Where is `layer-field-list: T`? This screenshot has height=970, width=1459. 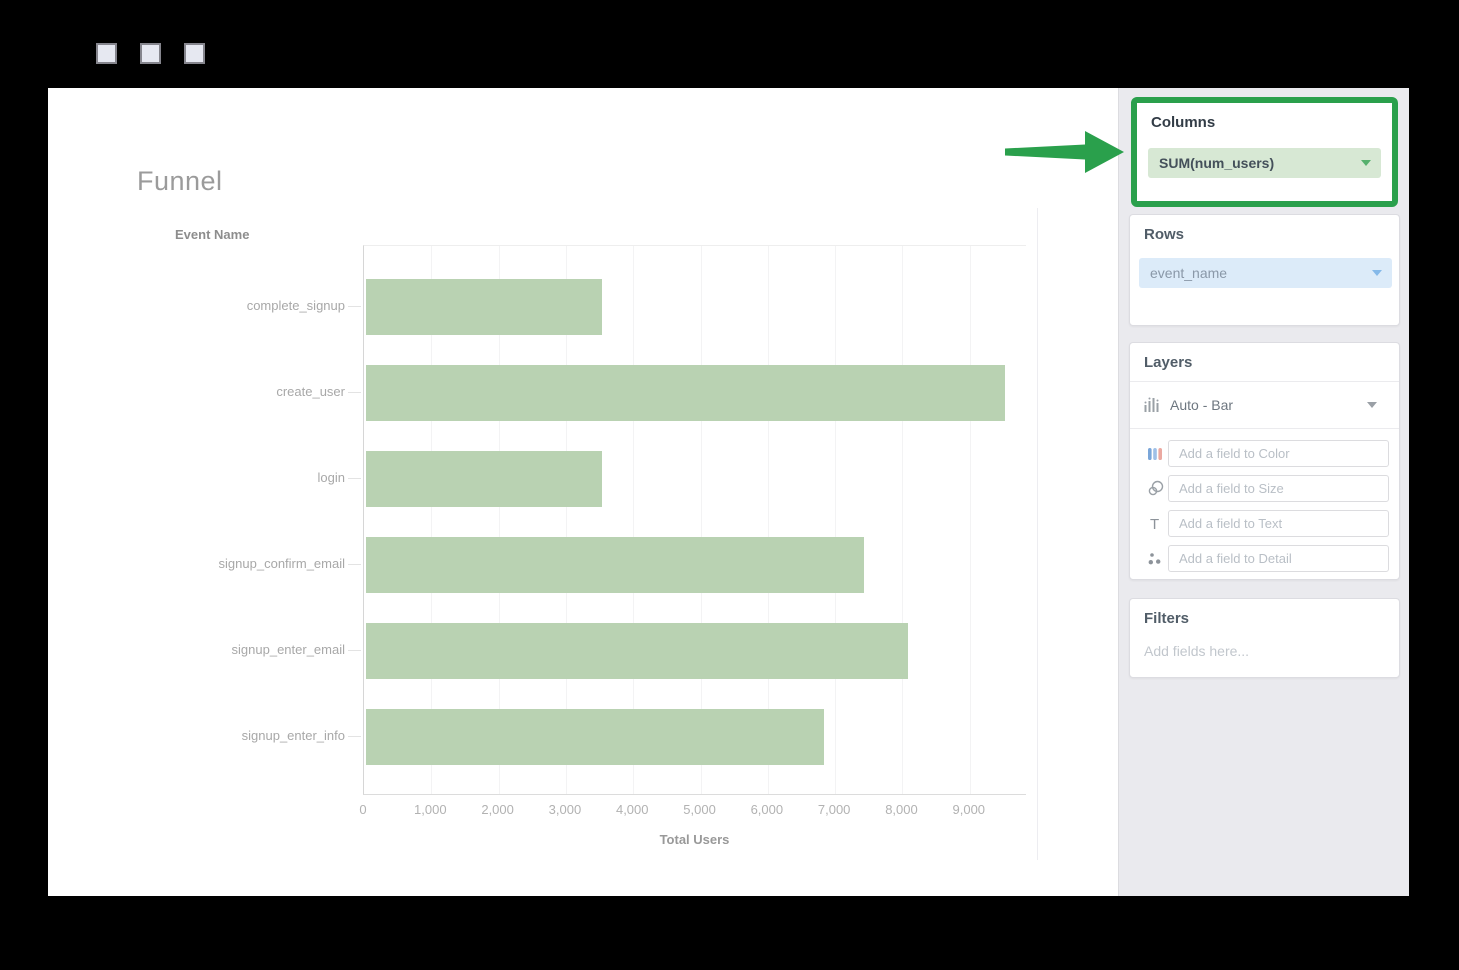
layer-field-list: T is located at coordinates (1264, 502).